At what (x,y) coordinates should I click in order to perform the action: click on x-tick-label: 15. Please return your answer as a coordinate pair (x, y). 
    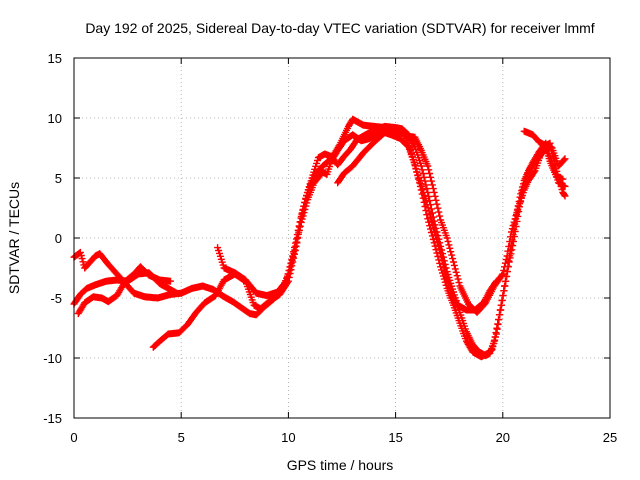
    Looking at the image, I should click on (395, 437).